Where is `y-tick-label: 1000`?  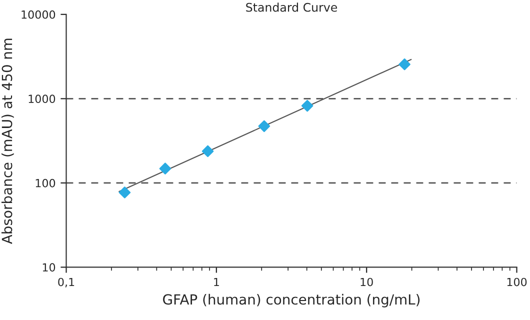 y-tick-label: 1000 is located at coordinates (42, 99).